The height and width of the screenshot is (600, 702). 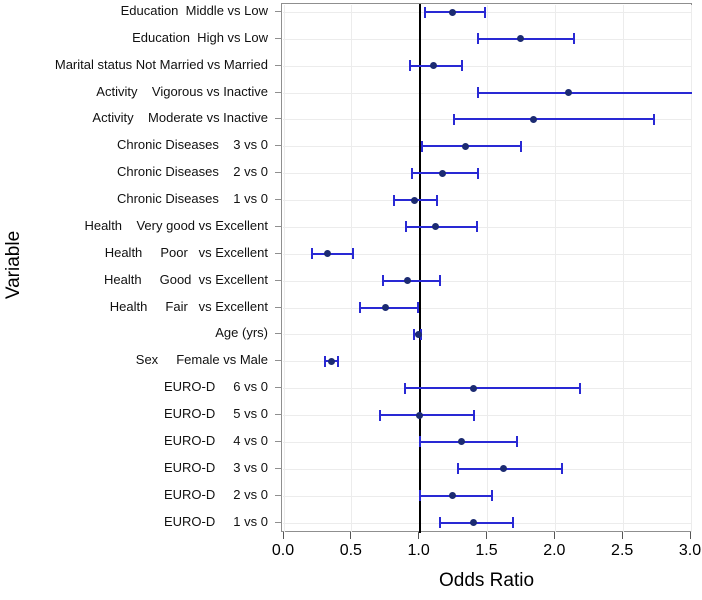 I want to click on category-label: EURO-D 4 vs 0, so click(x=215, y=440).